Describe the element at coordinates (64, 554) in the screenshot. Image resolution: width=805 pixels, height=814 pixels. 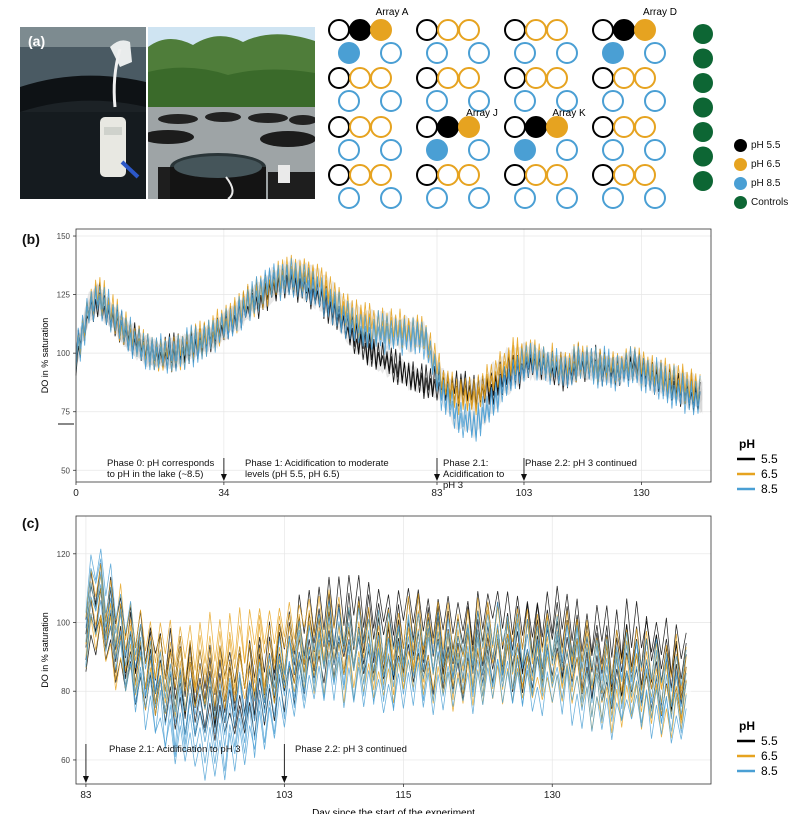
I see `y-tick-label: 120` at that location.